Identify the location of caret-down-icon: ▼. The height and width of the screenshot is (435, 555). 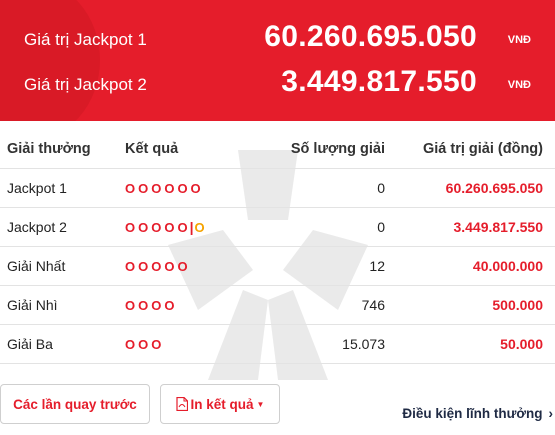
(260, 404).